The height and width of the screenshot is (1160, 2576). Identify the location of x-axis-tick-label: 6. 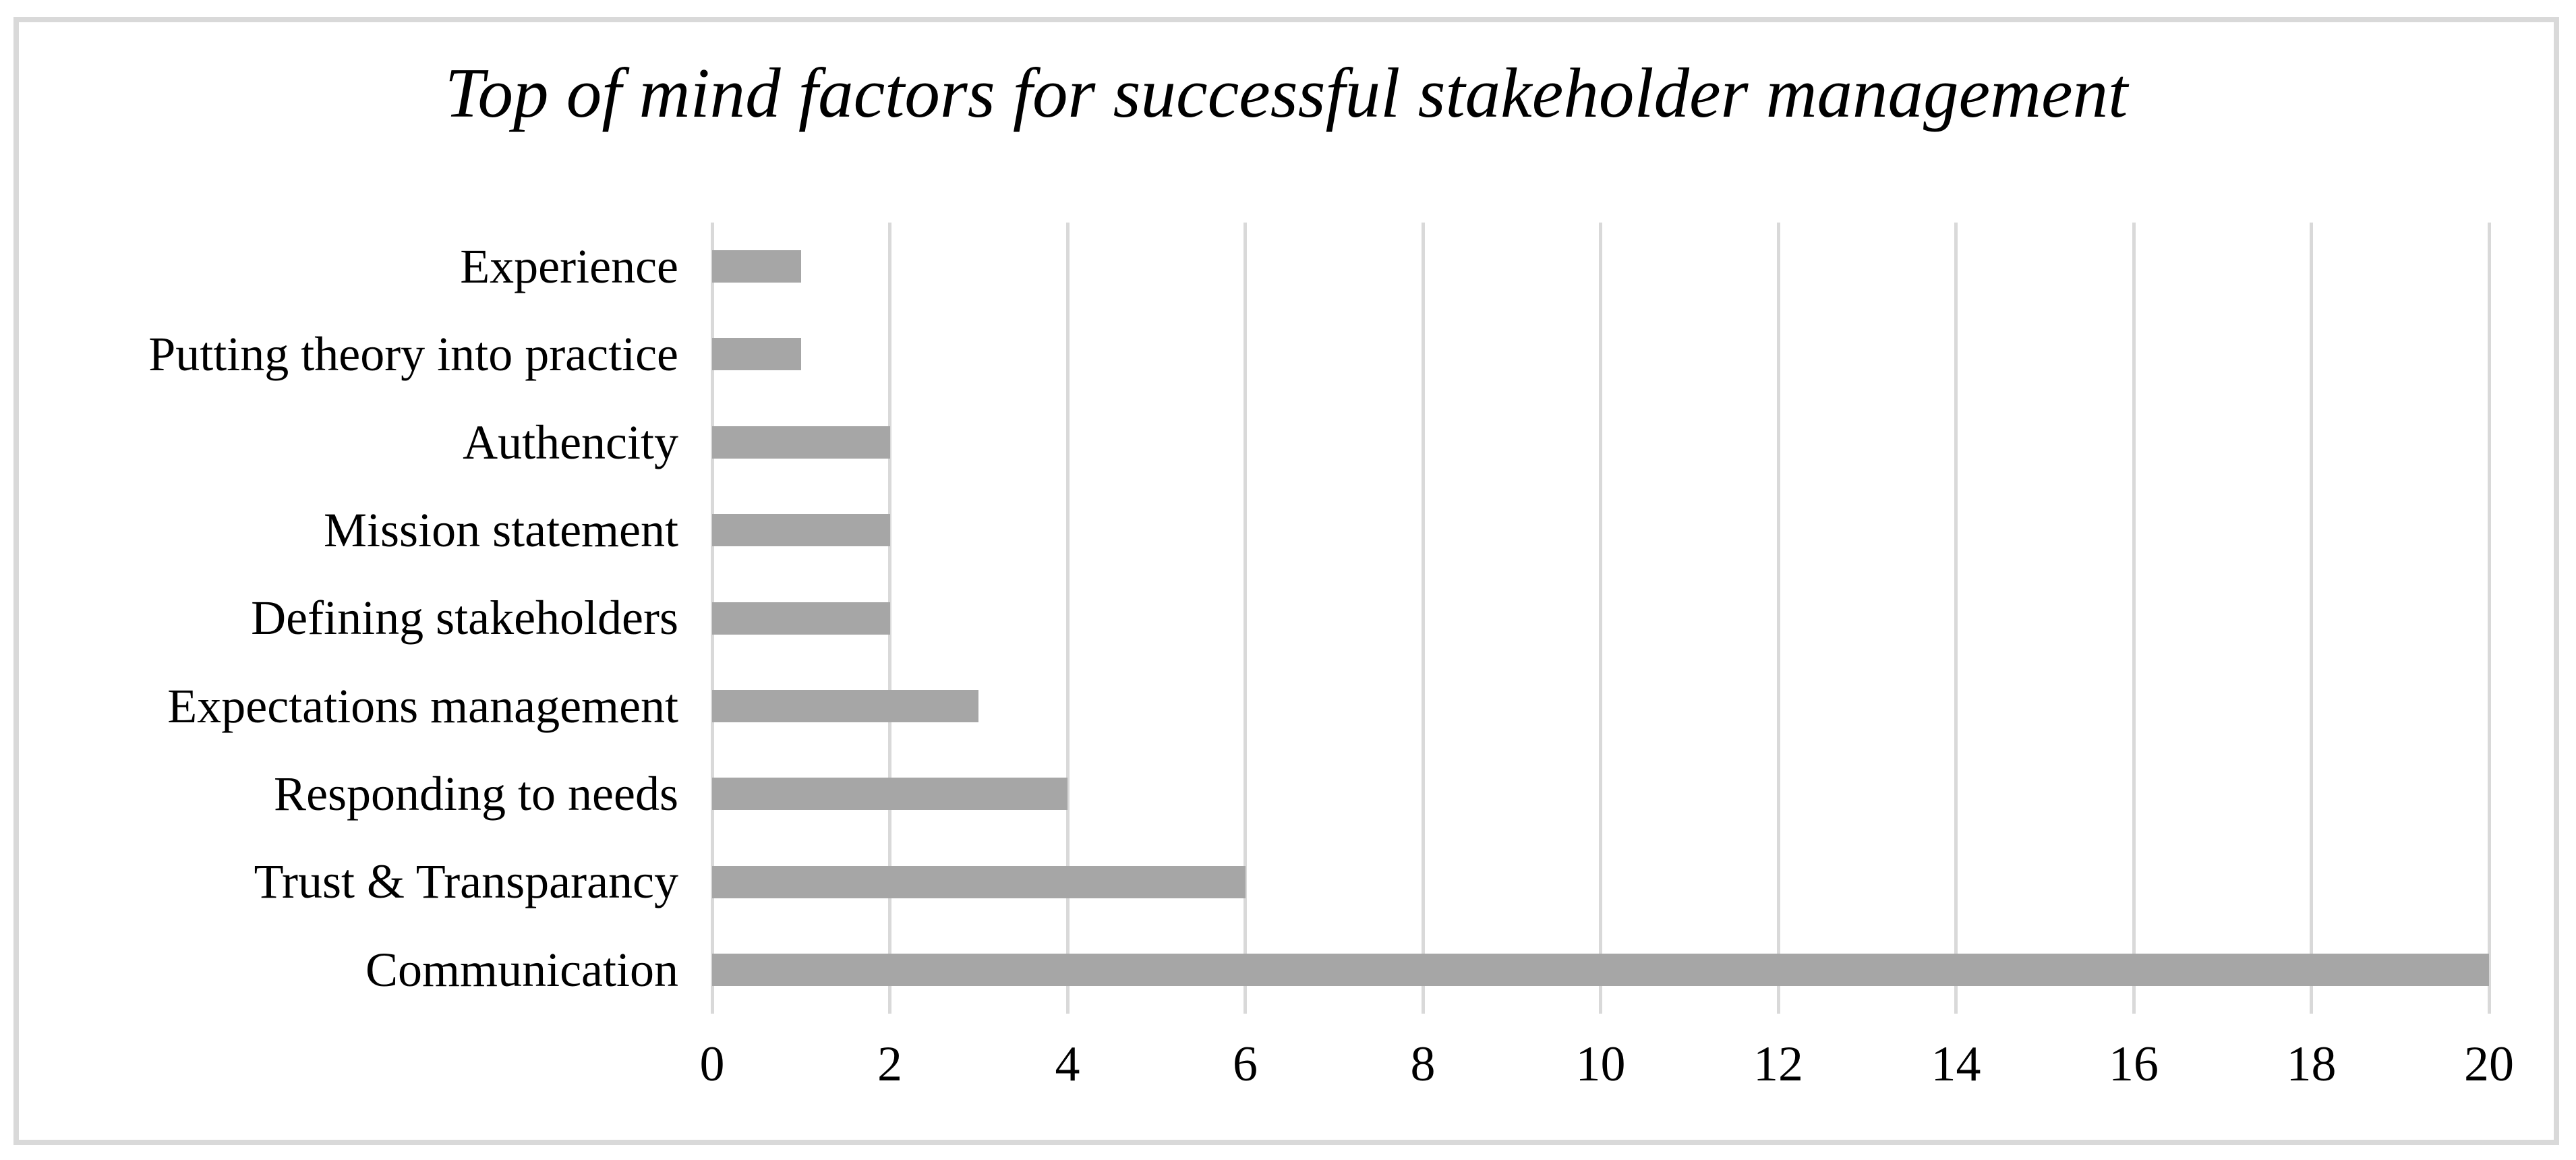
(1245, 1064).